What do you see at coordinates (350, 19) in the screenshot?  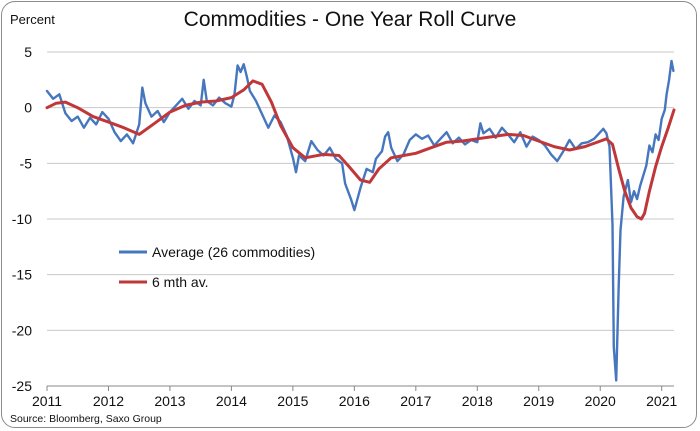 I see `chart-title: Commodities - One Year Roll Curve` at bounding box center [350, 19].